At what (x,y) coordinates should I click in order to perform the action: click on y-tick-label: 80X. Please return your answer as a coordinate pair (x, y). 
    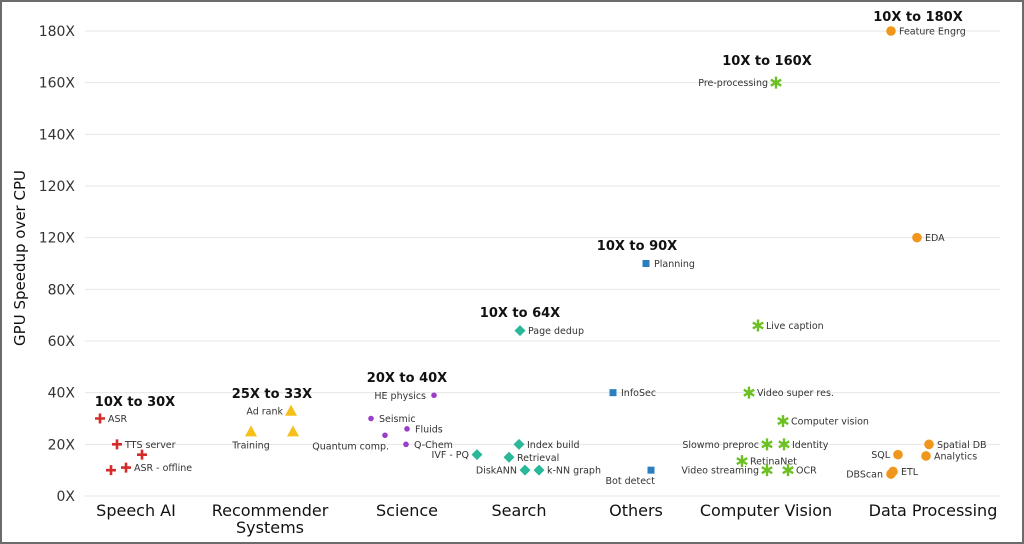
    Looking at the image, I should click on (62, 290).